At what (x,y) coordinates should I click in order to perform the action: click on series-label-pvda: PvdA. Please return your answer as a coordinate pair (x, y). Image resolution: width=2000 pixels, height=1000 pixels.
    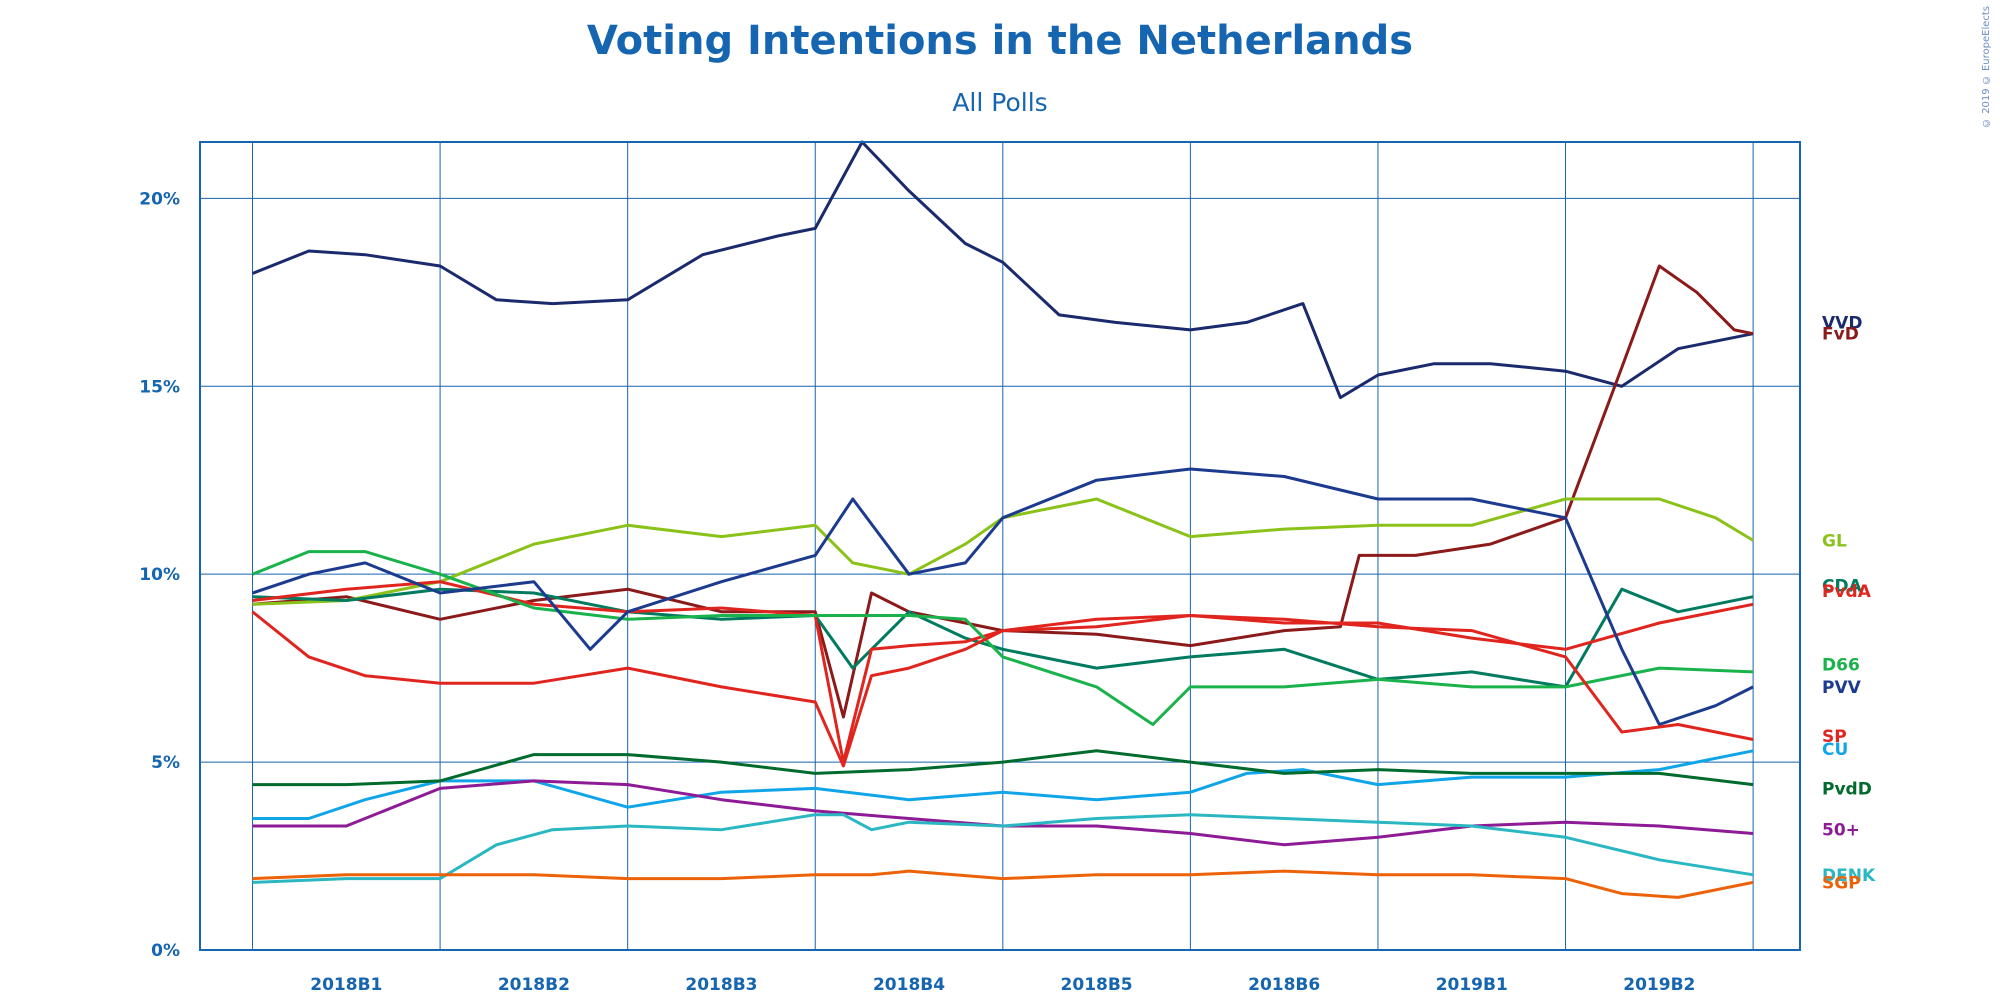
    Looking at the image, I should click on (1847, 592).